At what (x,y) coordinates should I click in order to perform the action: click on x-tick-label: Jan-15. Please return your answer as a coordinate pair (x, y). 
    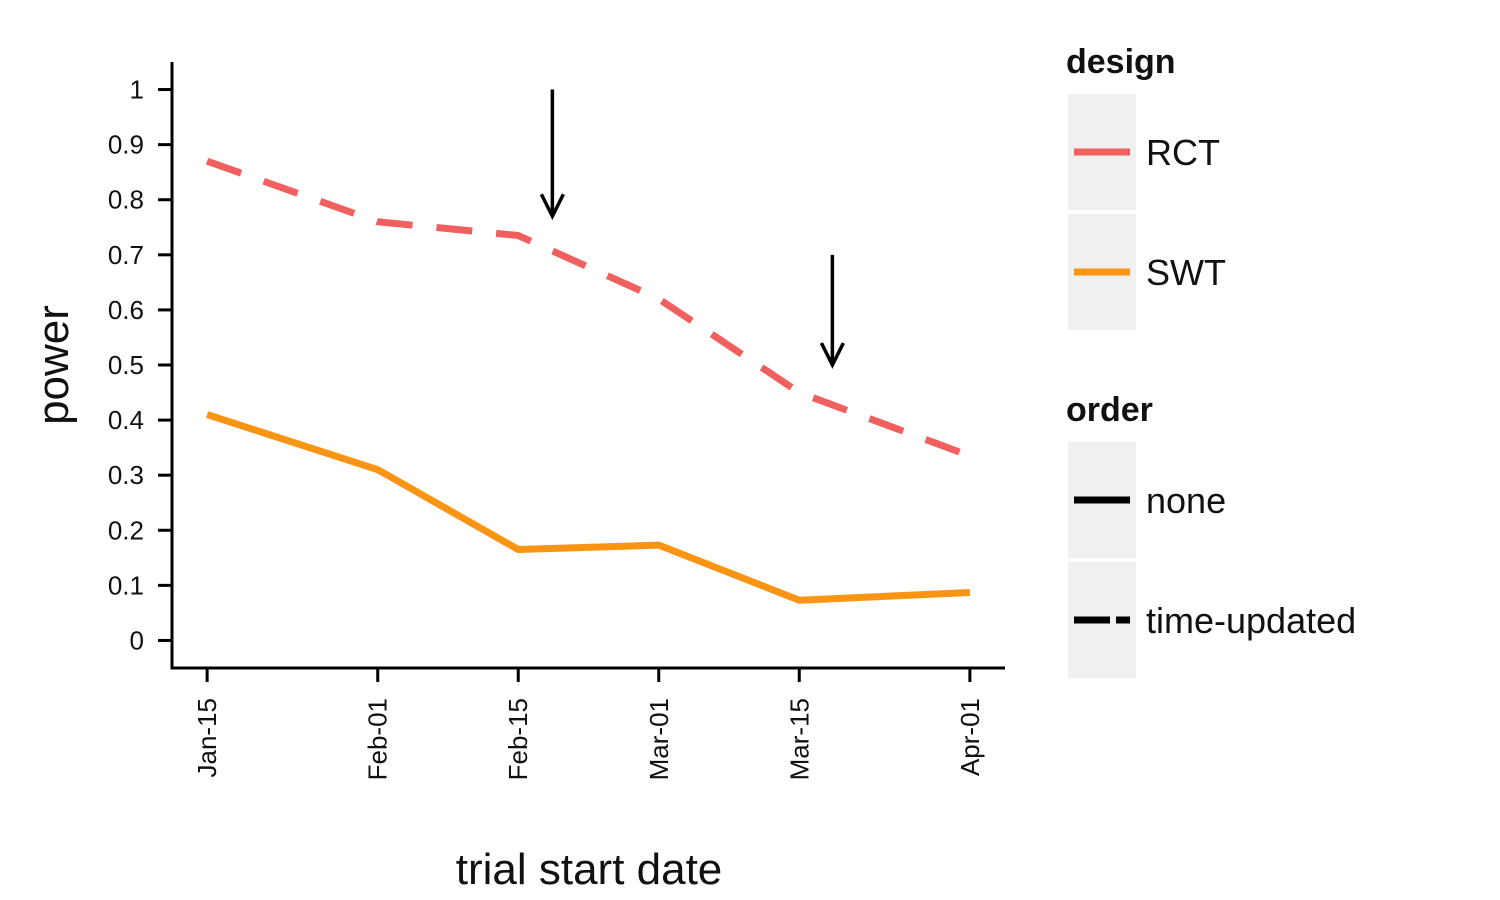
    Looking at the image, I should click on (207, 738).